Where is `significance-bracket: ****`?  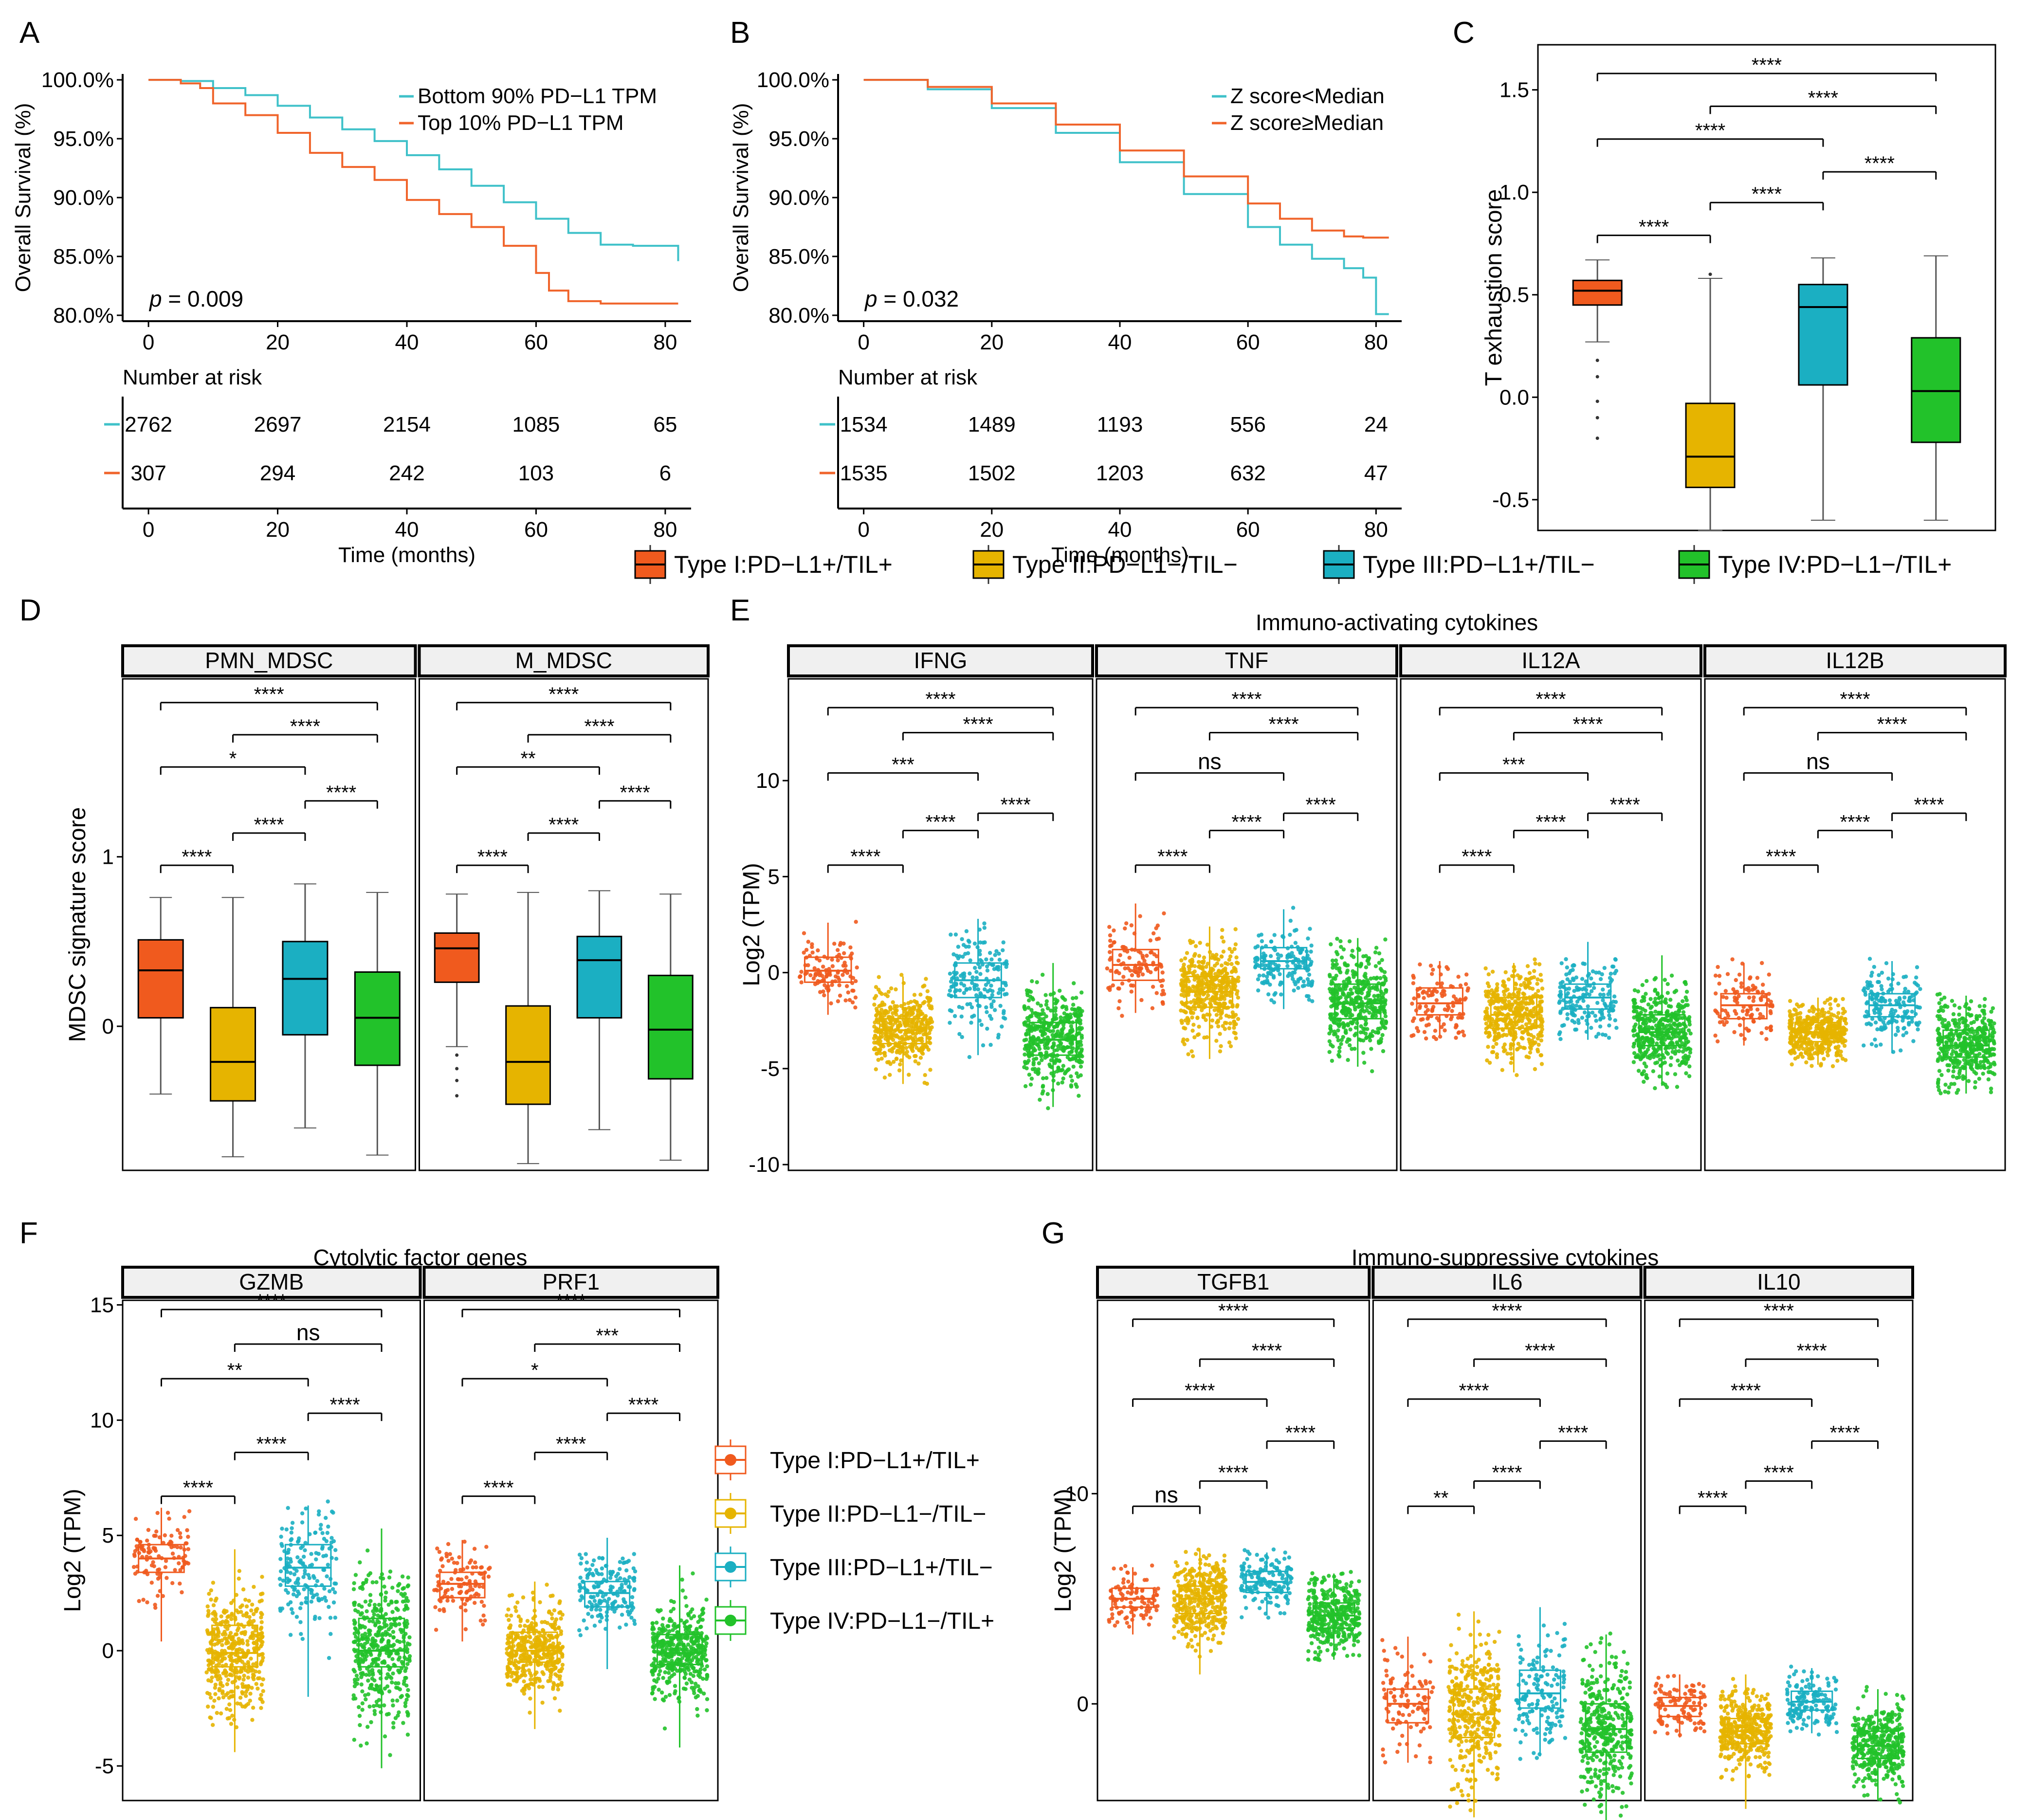 significance-bracket: **** is located at coordinates (865, 859).